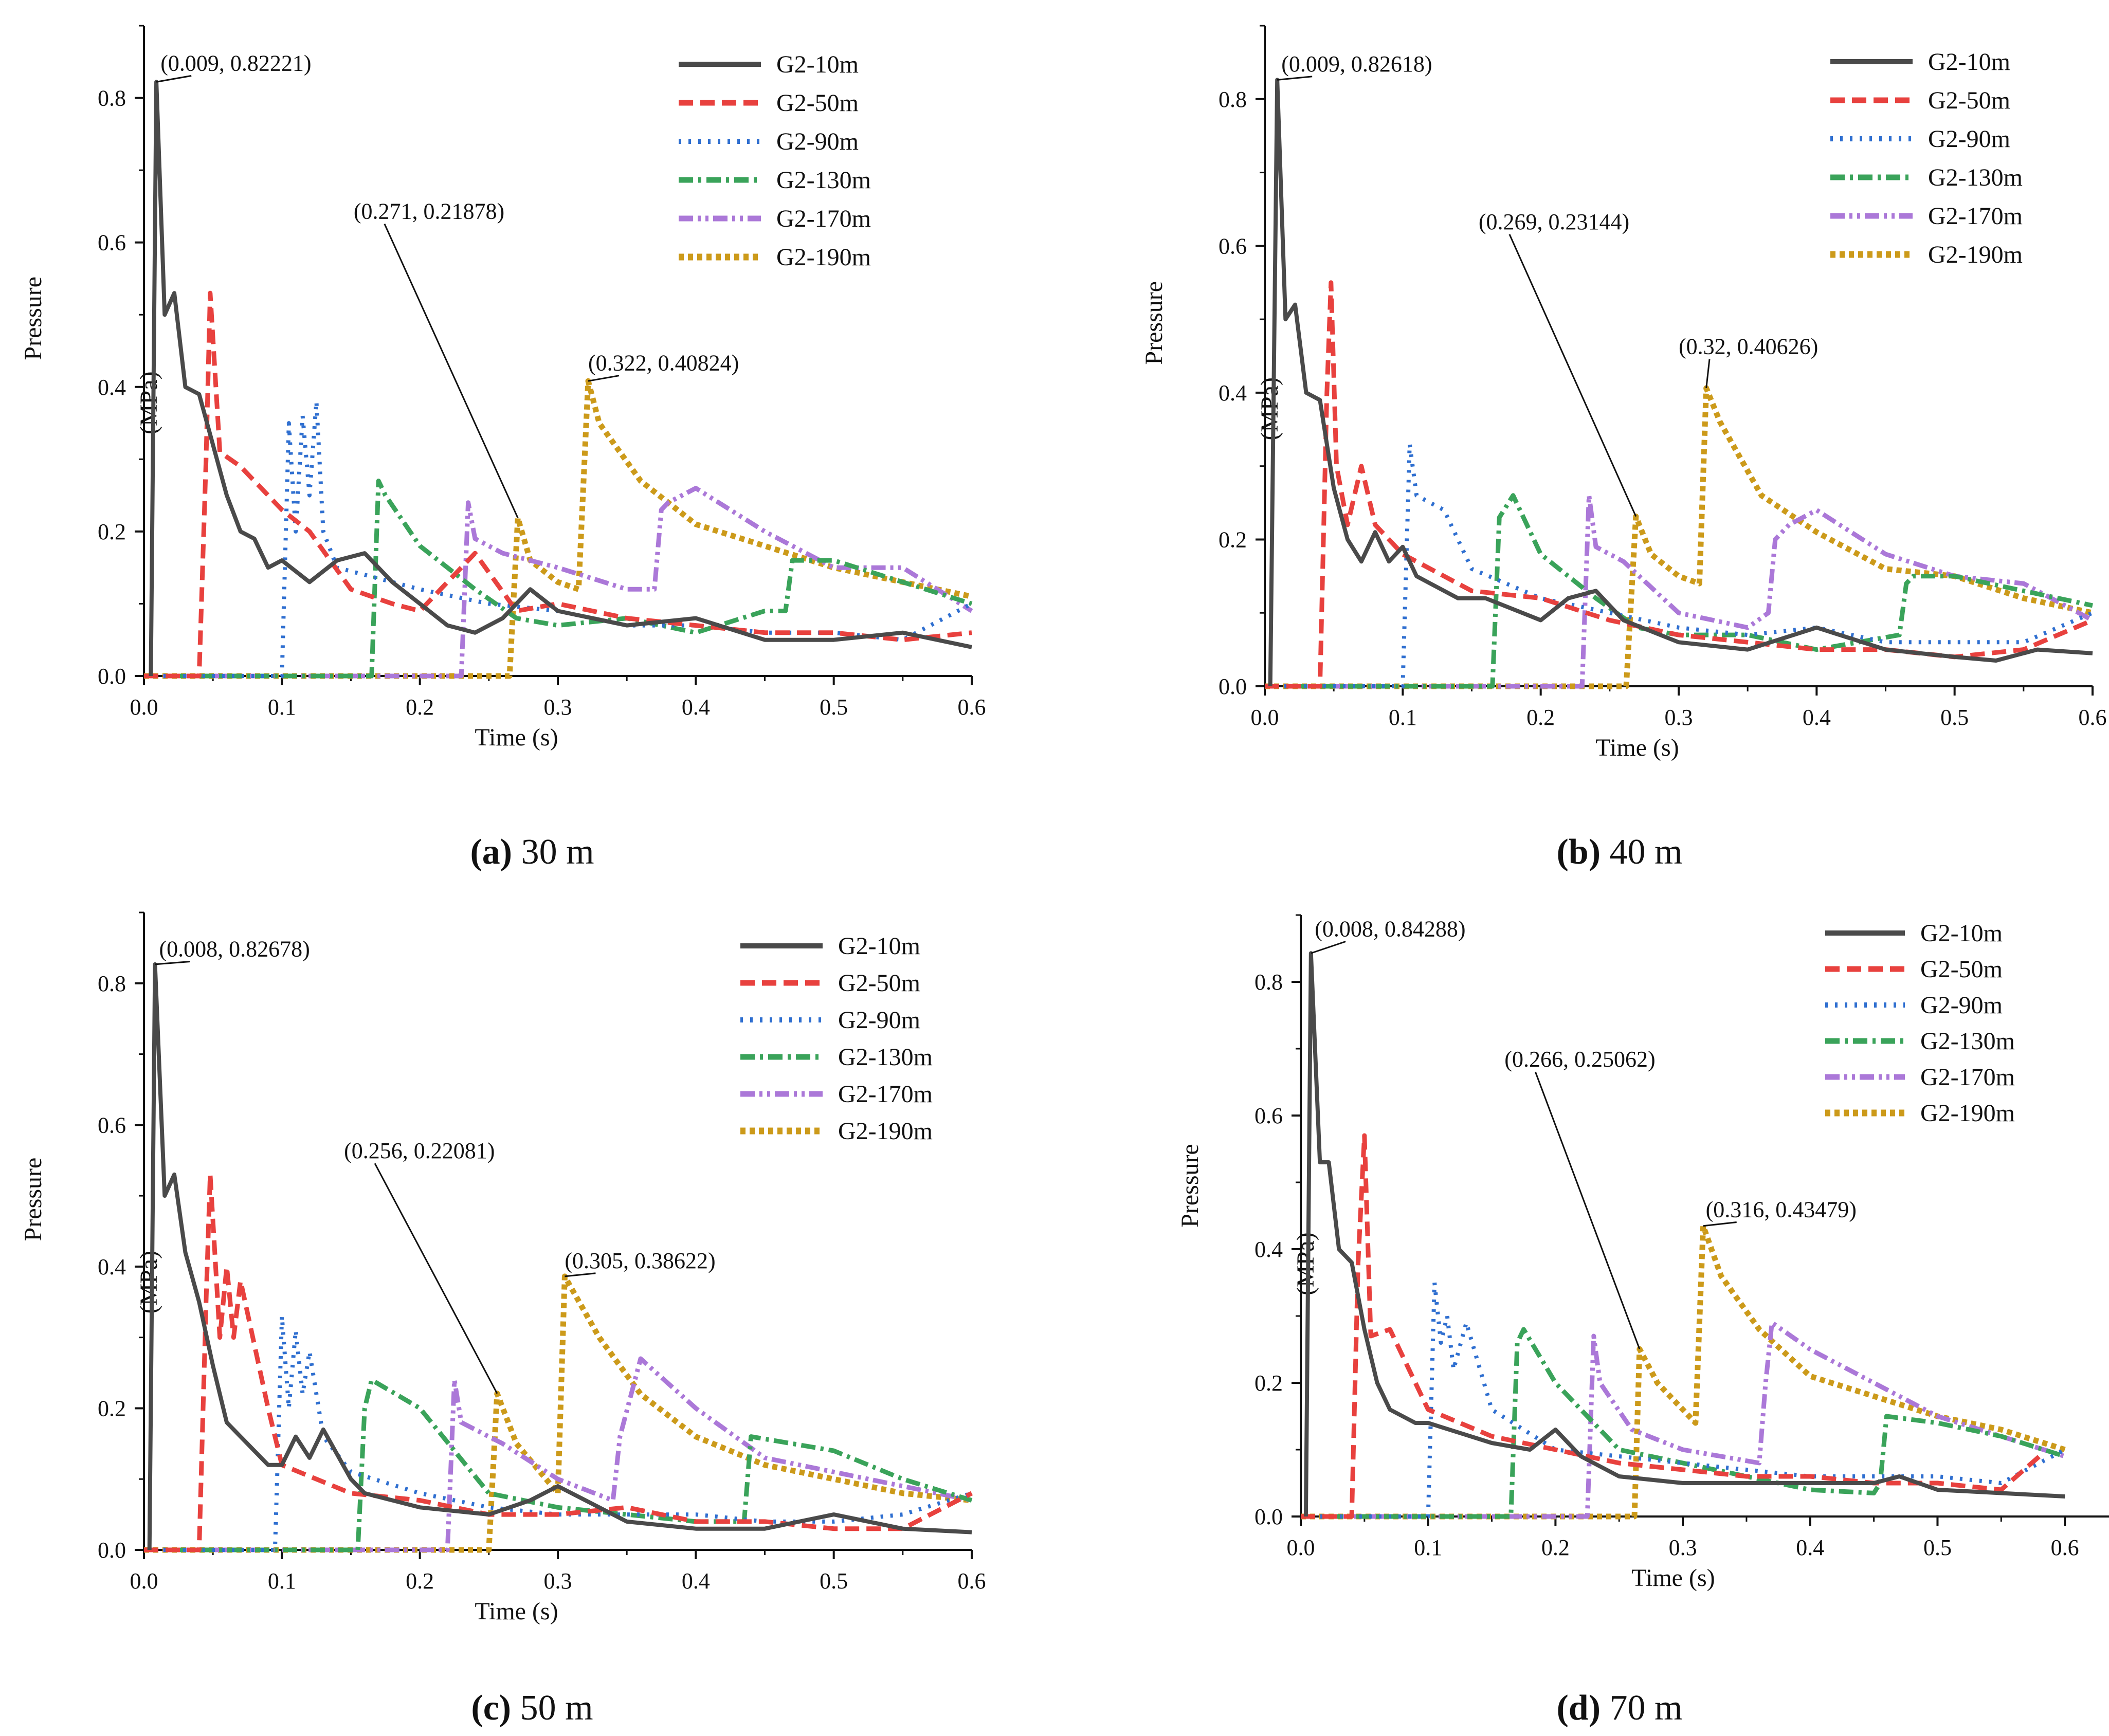  What do you see at coordinates (148, 1282) in the screenshot?
I see `y-axis-unit: (MPa)` at bounding box center [148, 1282].